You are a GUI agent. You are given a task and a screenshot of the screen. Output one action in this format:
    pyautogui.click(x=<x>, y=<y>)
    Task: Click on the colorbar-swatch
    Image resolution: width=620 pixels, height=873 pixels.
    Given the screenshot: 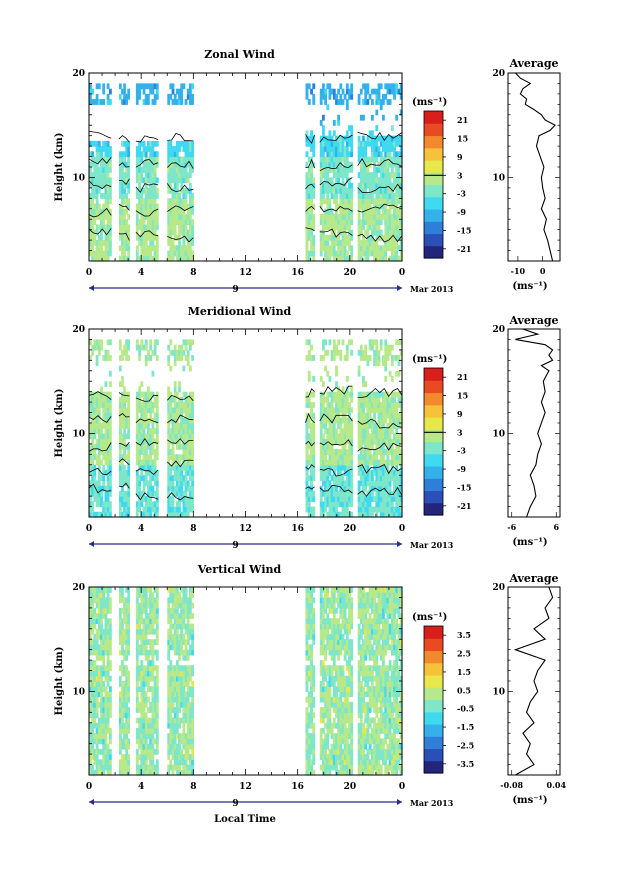 What is the action you would take?
    pyautogui.click(x=433, y=374)
    